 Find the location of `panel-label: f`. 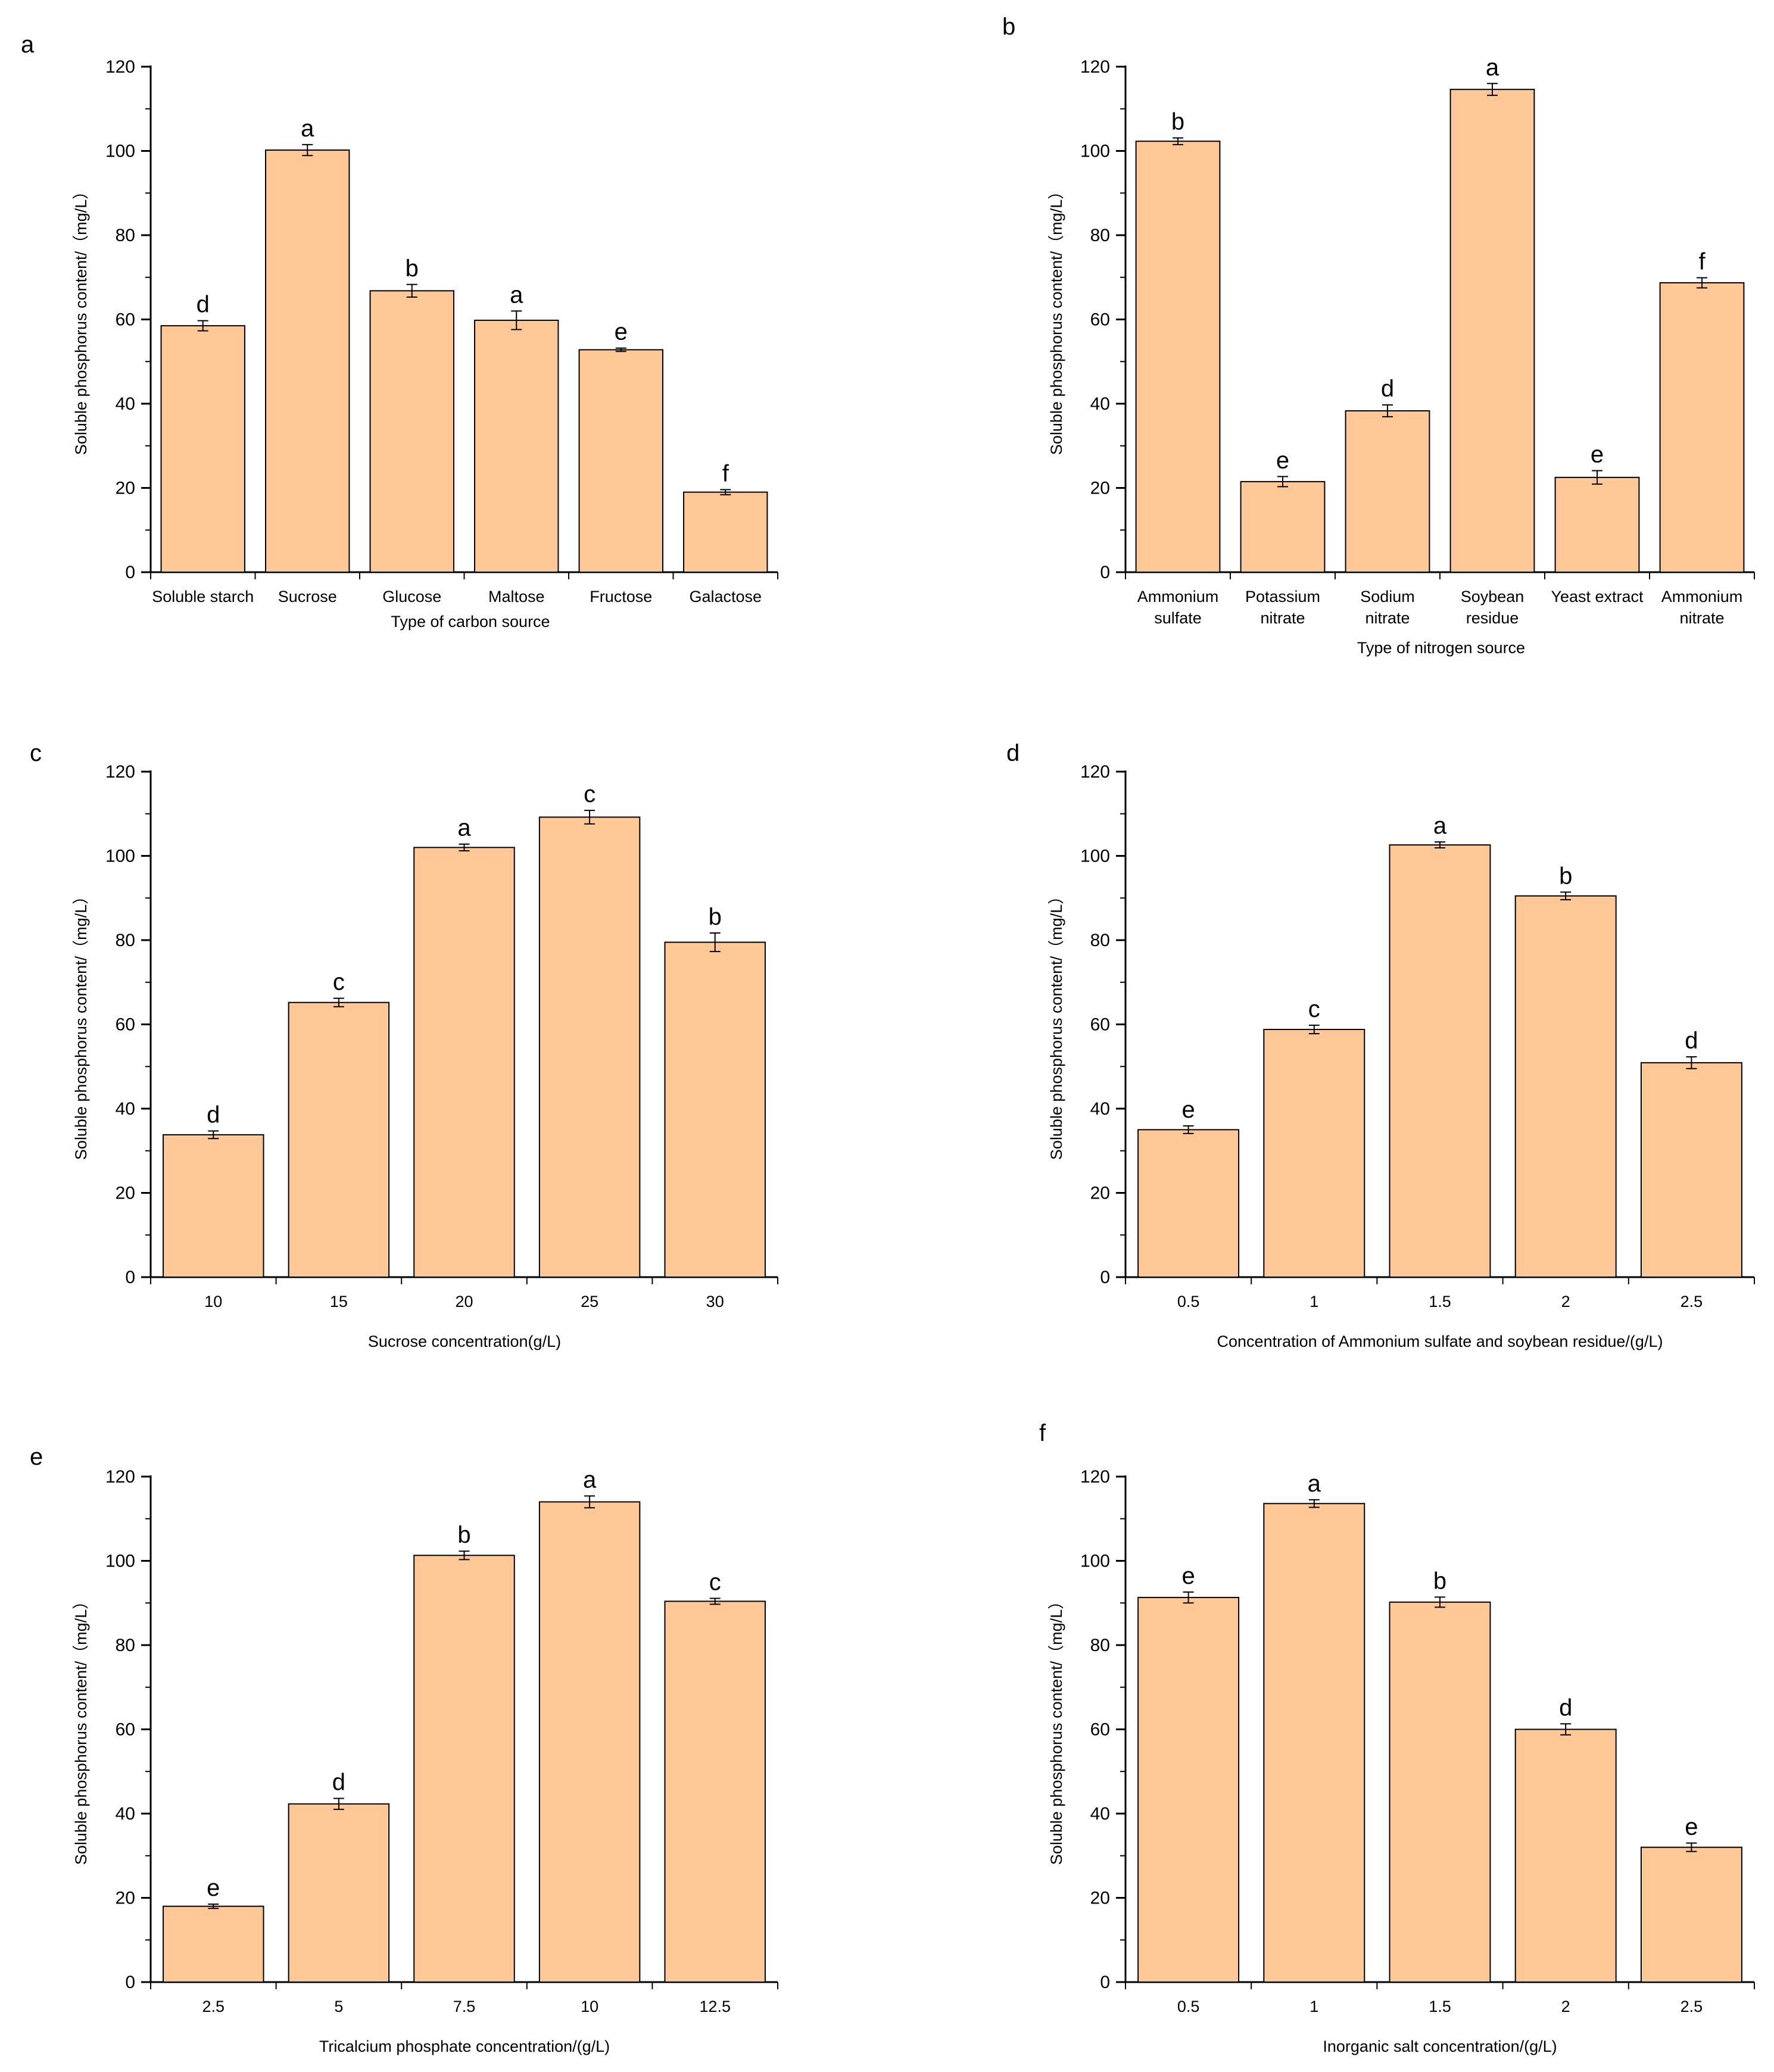

panel-label: f is located at coordinates (1042, 1433).